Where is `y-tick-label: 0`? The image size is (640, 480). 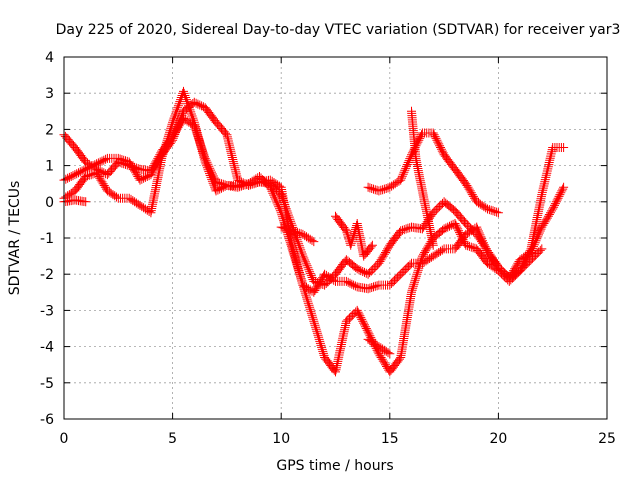 y-tick-label: 0 is located at coordinates (49, 203).